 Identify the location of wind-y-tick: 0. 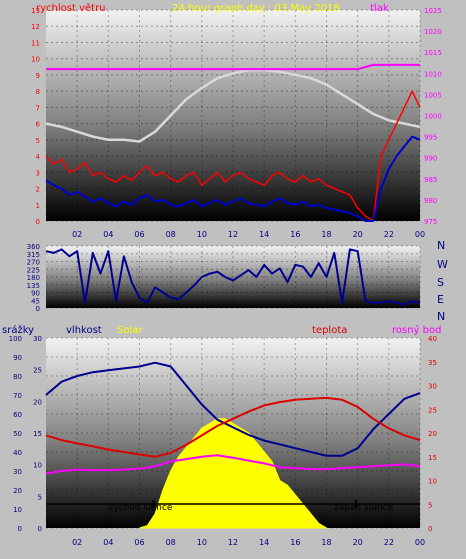
(38, 222).